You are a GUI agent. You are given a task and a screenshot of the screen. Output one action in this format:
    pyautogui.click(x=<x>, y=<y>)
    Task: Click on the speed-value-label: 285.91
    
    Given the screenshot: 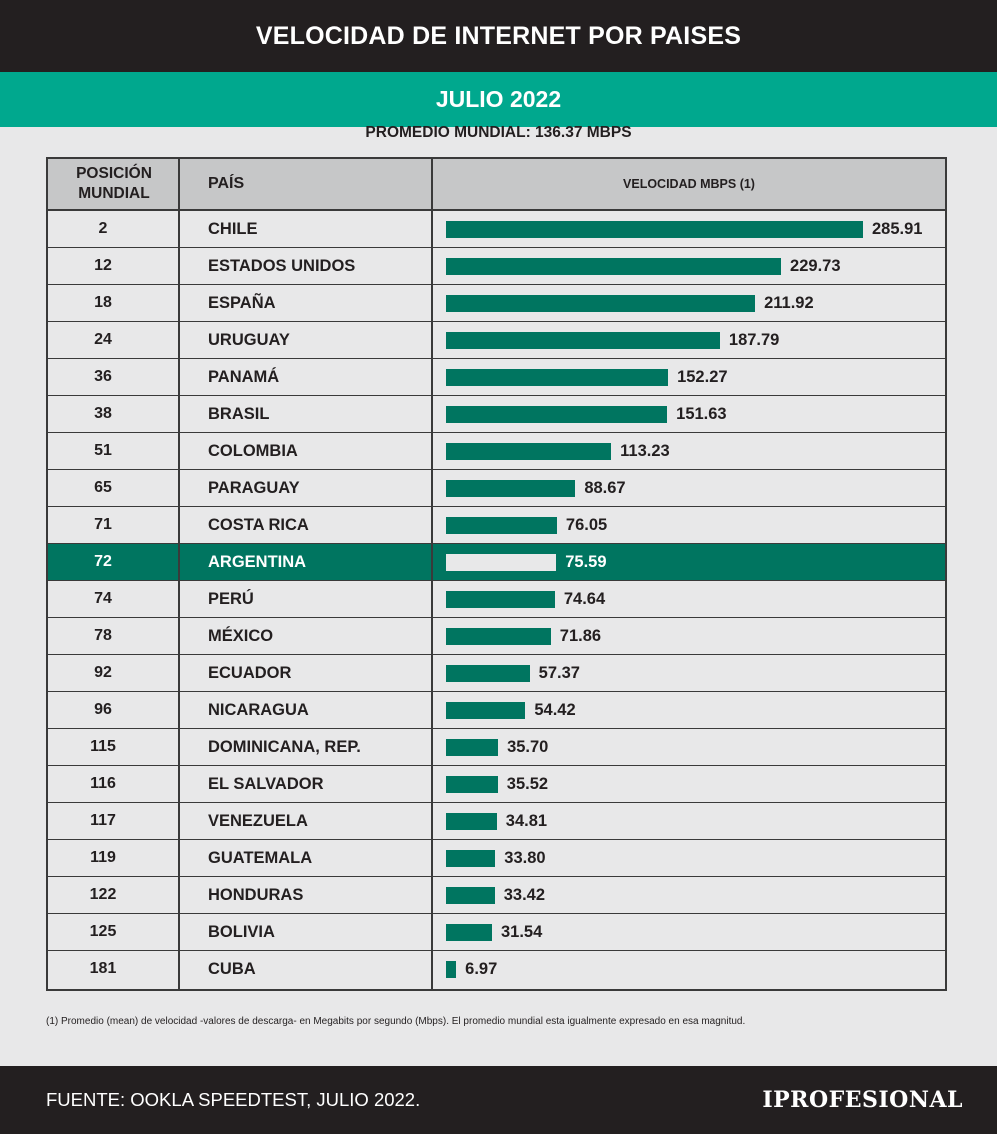 What is the action you would take?
    pyautogui.click(x=897, y=228)
    